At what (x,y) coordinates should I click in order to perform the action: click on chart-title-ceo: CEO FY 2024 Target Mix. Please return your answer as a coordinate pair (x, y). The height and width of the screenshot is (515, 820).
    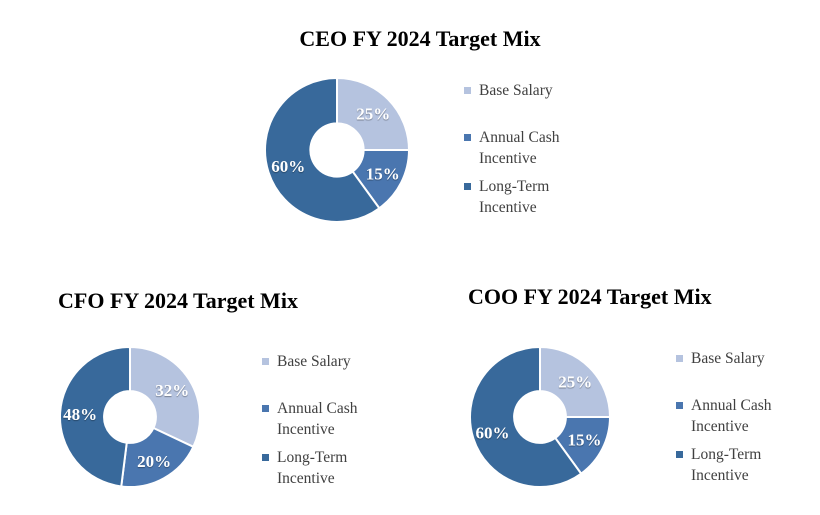
    Looking at the image, I should click on (420, 38).